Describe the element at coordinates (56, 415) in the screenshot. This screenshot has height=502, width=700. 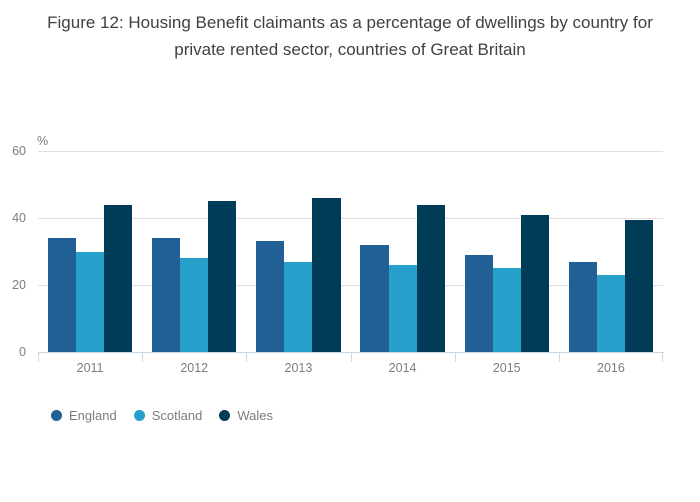
I see `legend-marker-england-icon` at that location.